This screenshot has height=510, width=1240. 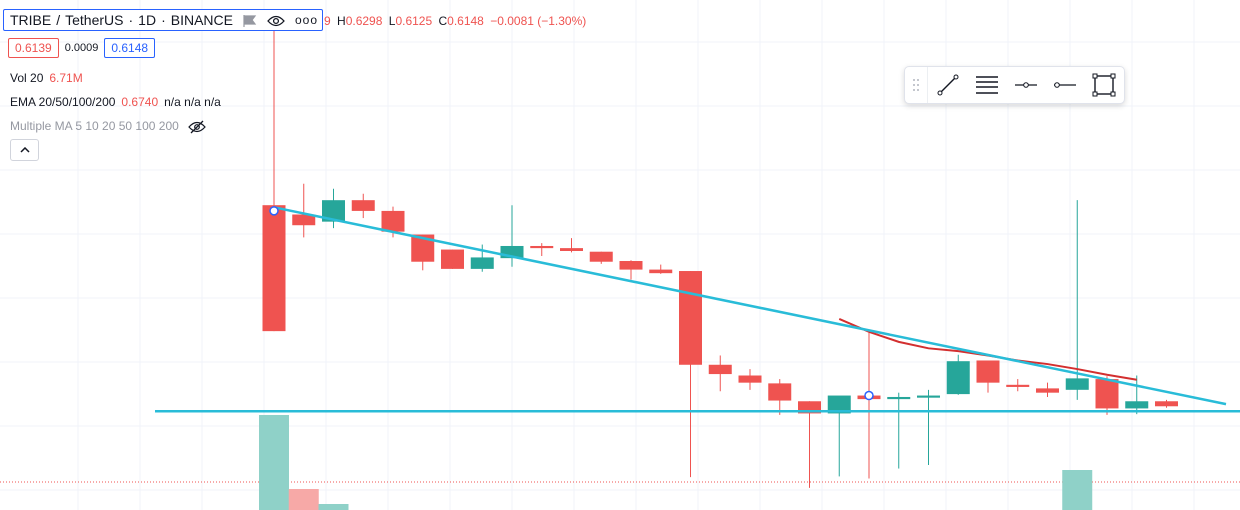 I want to click on low-value: 0.6125, so click(x=414, y=21).